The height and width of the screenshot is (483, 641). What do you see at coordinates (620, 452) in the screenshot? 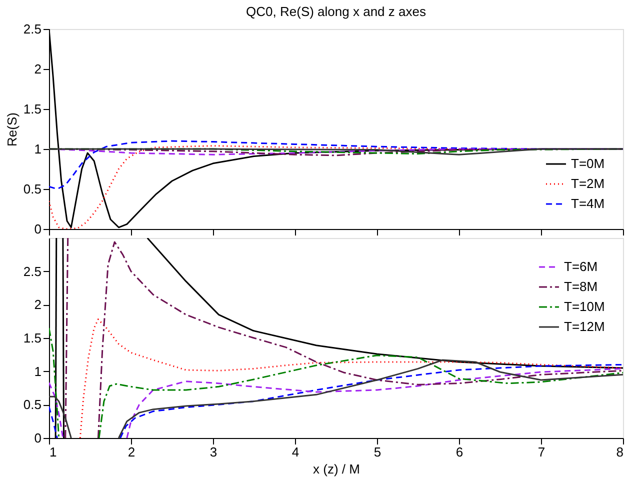
I see `x-tick-label: 8` at bounding box center [620, 452].